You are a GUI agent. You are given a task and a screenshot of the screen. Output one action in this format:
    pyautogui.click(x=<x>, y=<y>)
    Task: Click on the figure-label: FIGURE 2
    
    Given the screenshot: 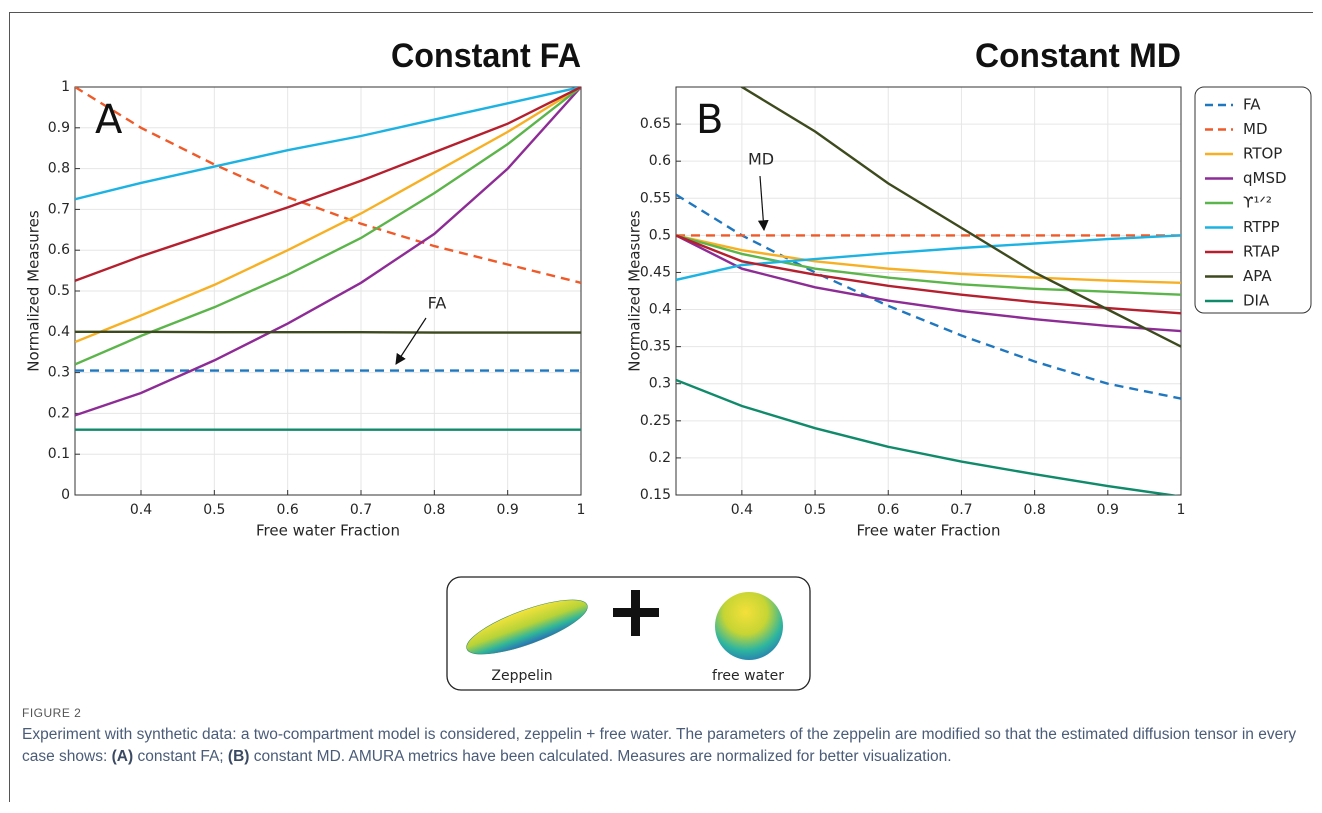 What is the action you would take?
    pyautogui.click(x=52, y=713)
    